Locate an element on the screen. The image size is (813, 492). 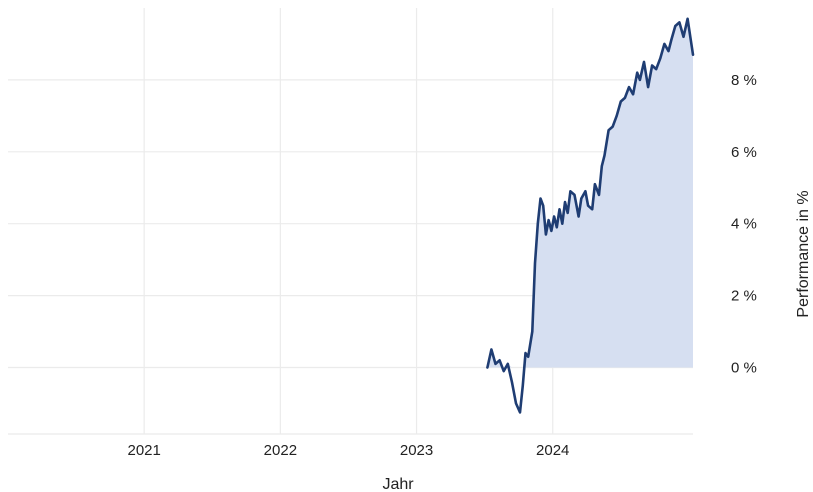
y-tick-label: 0 % is located at coordinates (744, 367).